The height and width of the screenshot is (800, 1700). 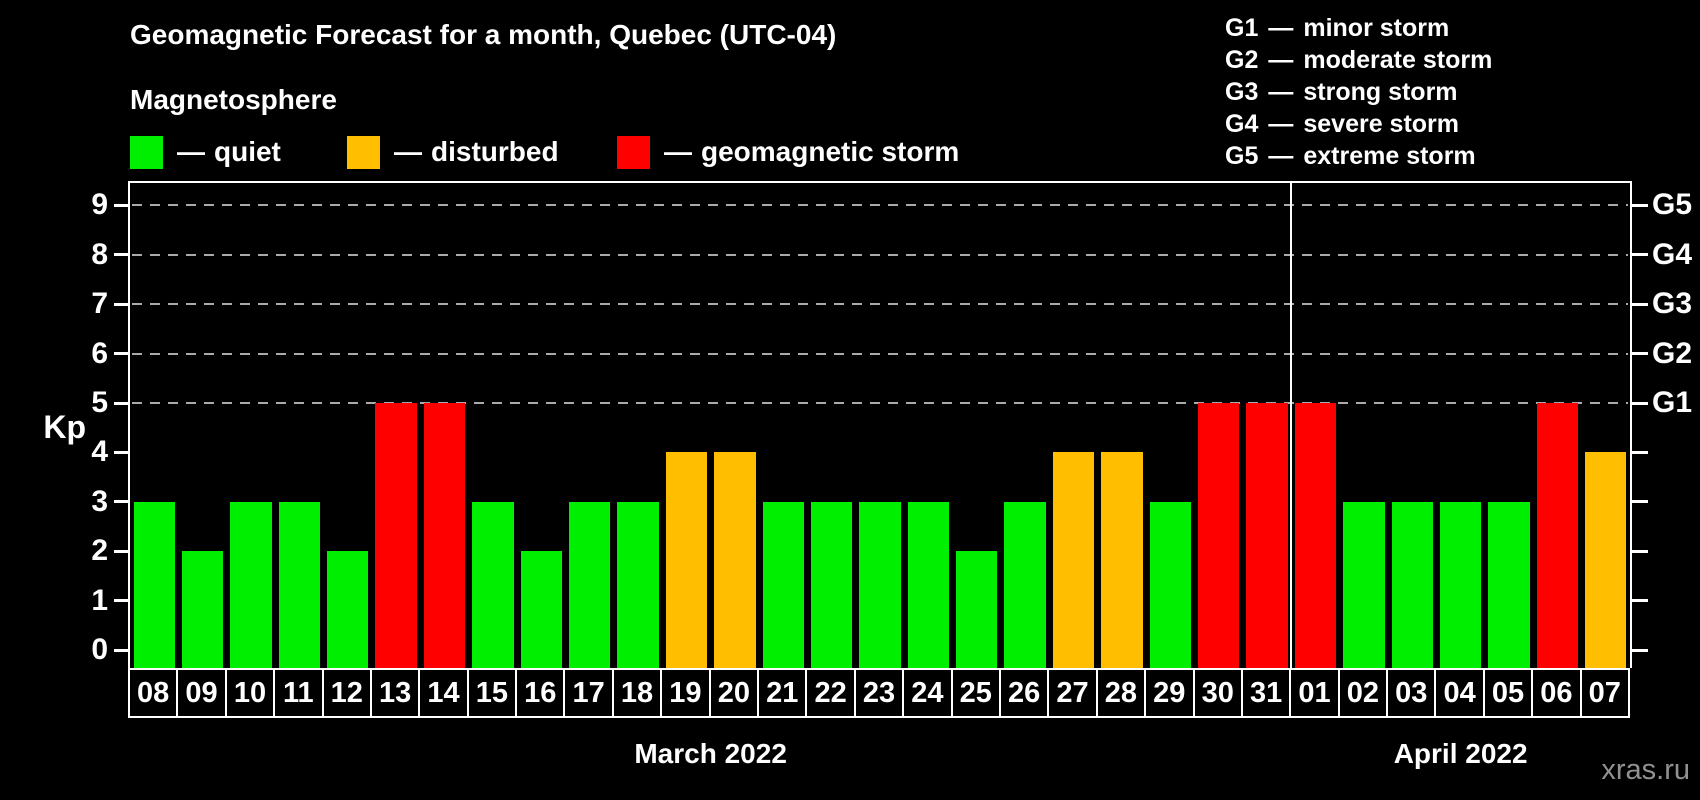 What do you see at coordinates (99, 205) in the screenshot?
I see `y-tick-label-9: 9` at bounding box center [99, 205].